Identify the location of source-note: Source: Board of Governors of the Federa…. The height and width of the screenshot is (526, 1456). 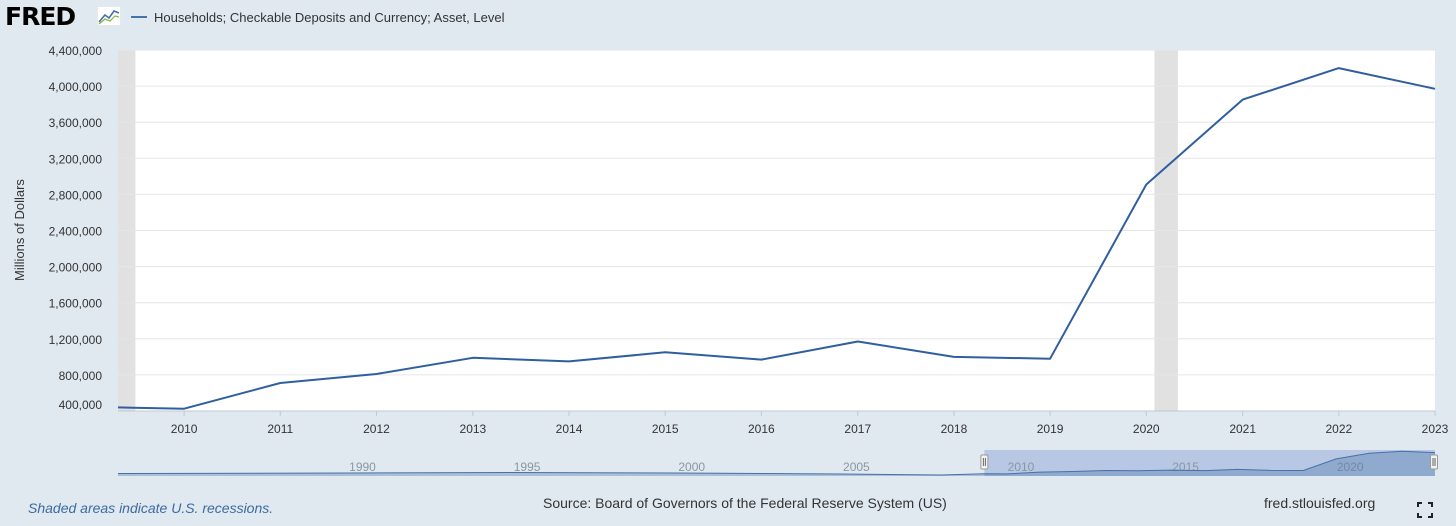
(745, 503).